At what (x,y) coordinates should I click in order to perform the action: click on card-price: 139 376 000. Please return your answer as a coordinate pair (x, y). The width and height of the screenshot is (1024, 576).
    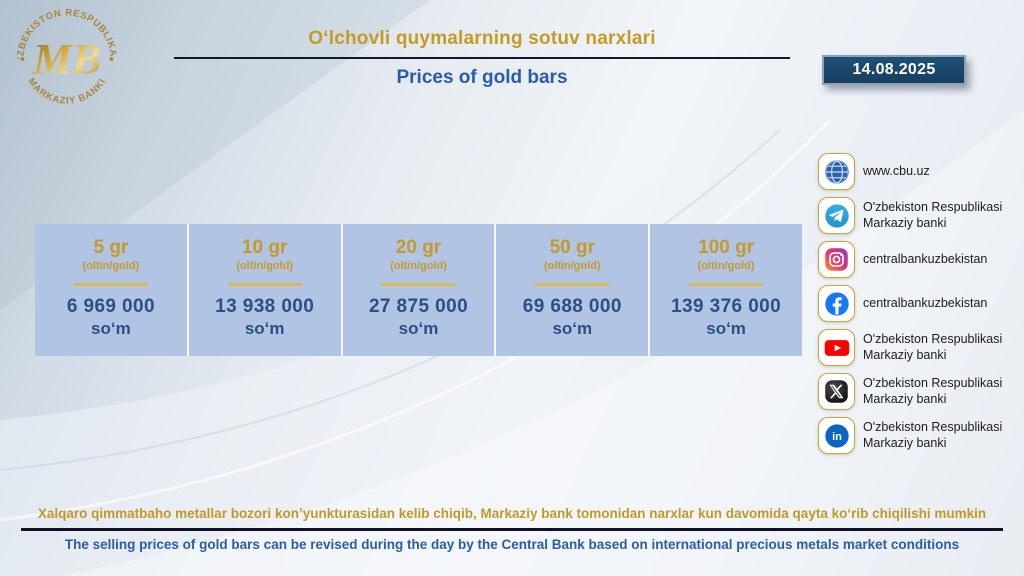
    Looking at the image, I should click on (726, 306).